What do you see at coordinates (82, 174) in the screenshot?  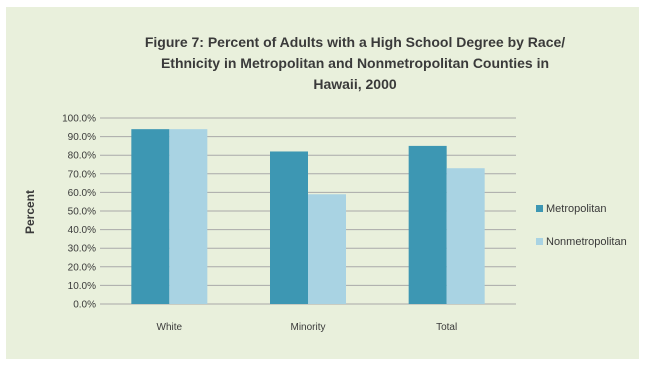 I see `y-tick-label: 70.0%` at bounding box center [82, 174].